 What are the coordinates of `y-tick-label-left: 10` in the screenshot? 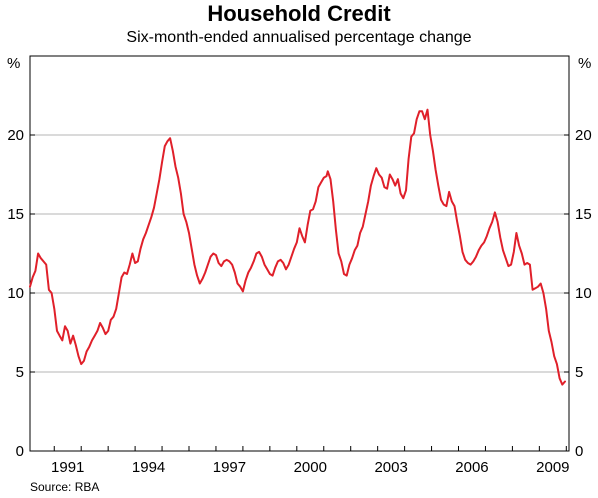 It's located at (15, 293).